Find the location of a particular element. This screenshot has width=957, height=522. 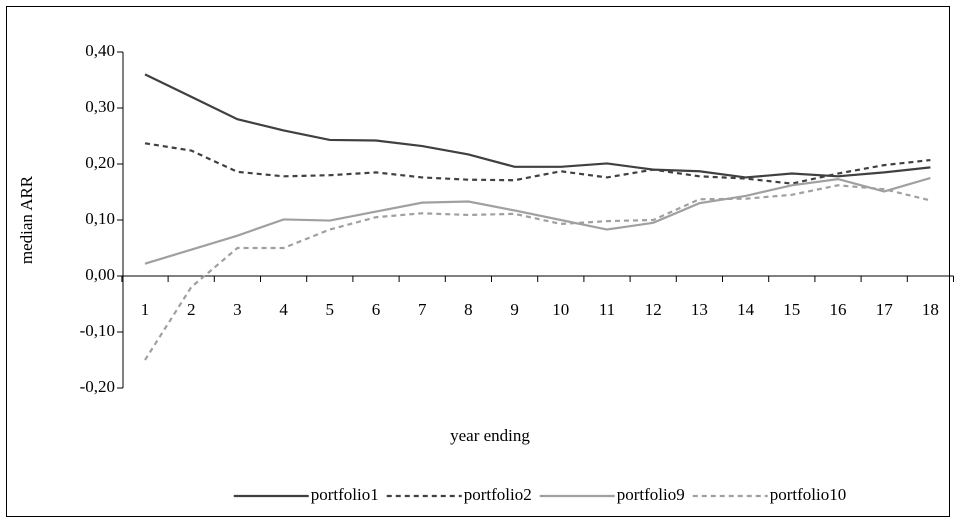

x-tick-label: 6 is located at coordinates (376, 309).